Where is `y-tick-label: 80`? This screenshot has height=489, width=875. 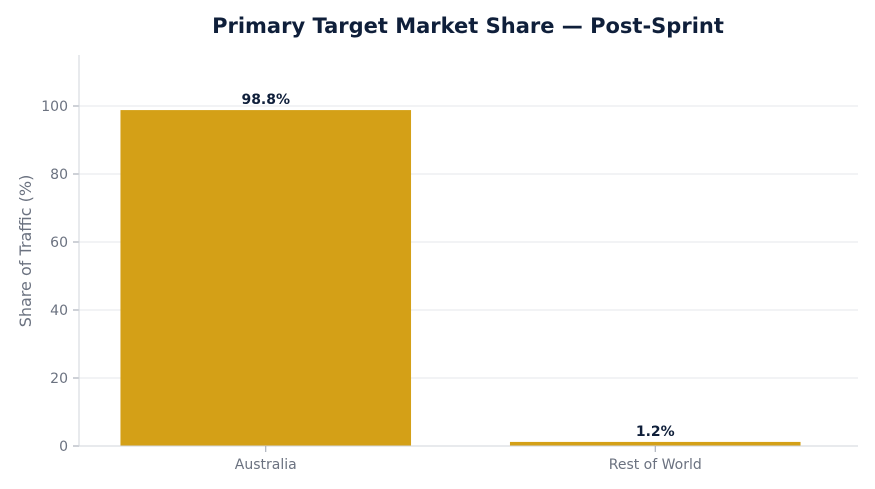
y-tick-label: 80 is located at coordinates (59, 175).